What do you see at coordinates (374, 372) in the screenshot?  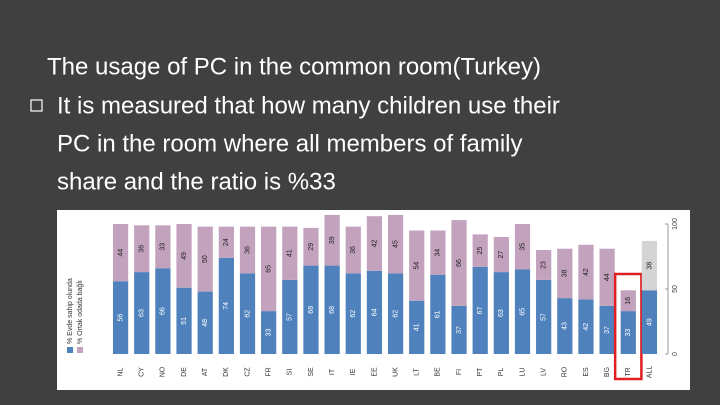 I see `x-tick-label: EE` at bounding box center [374, 372].